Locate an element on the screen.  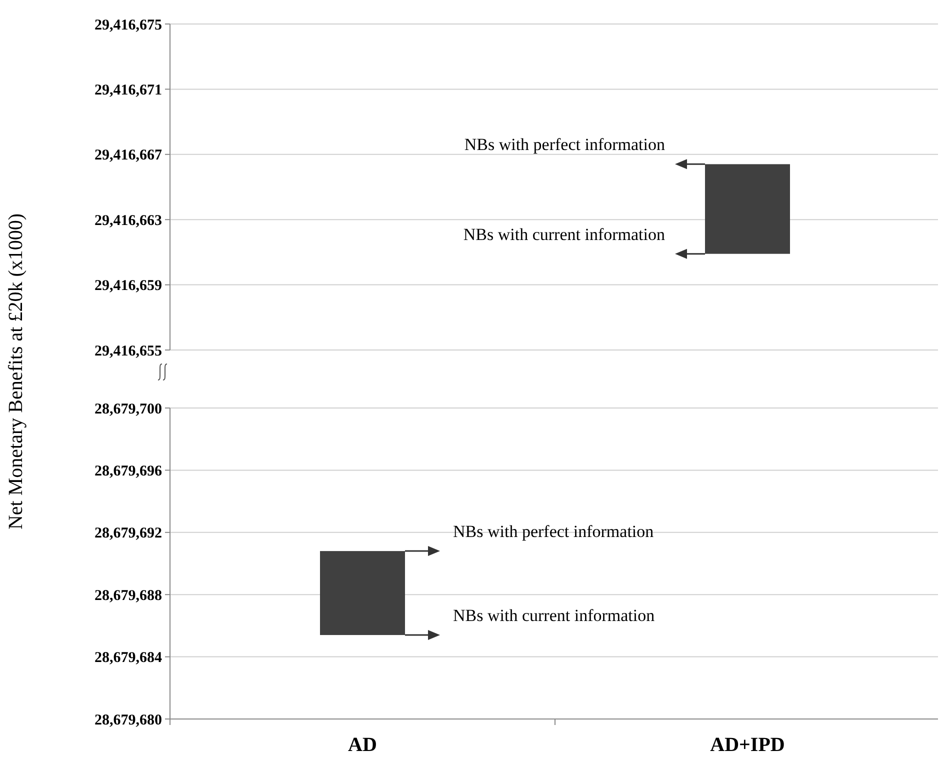
y-tick-label: 28,679,688 is located at coordinates (128, 596).